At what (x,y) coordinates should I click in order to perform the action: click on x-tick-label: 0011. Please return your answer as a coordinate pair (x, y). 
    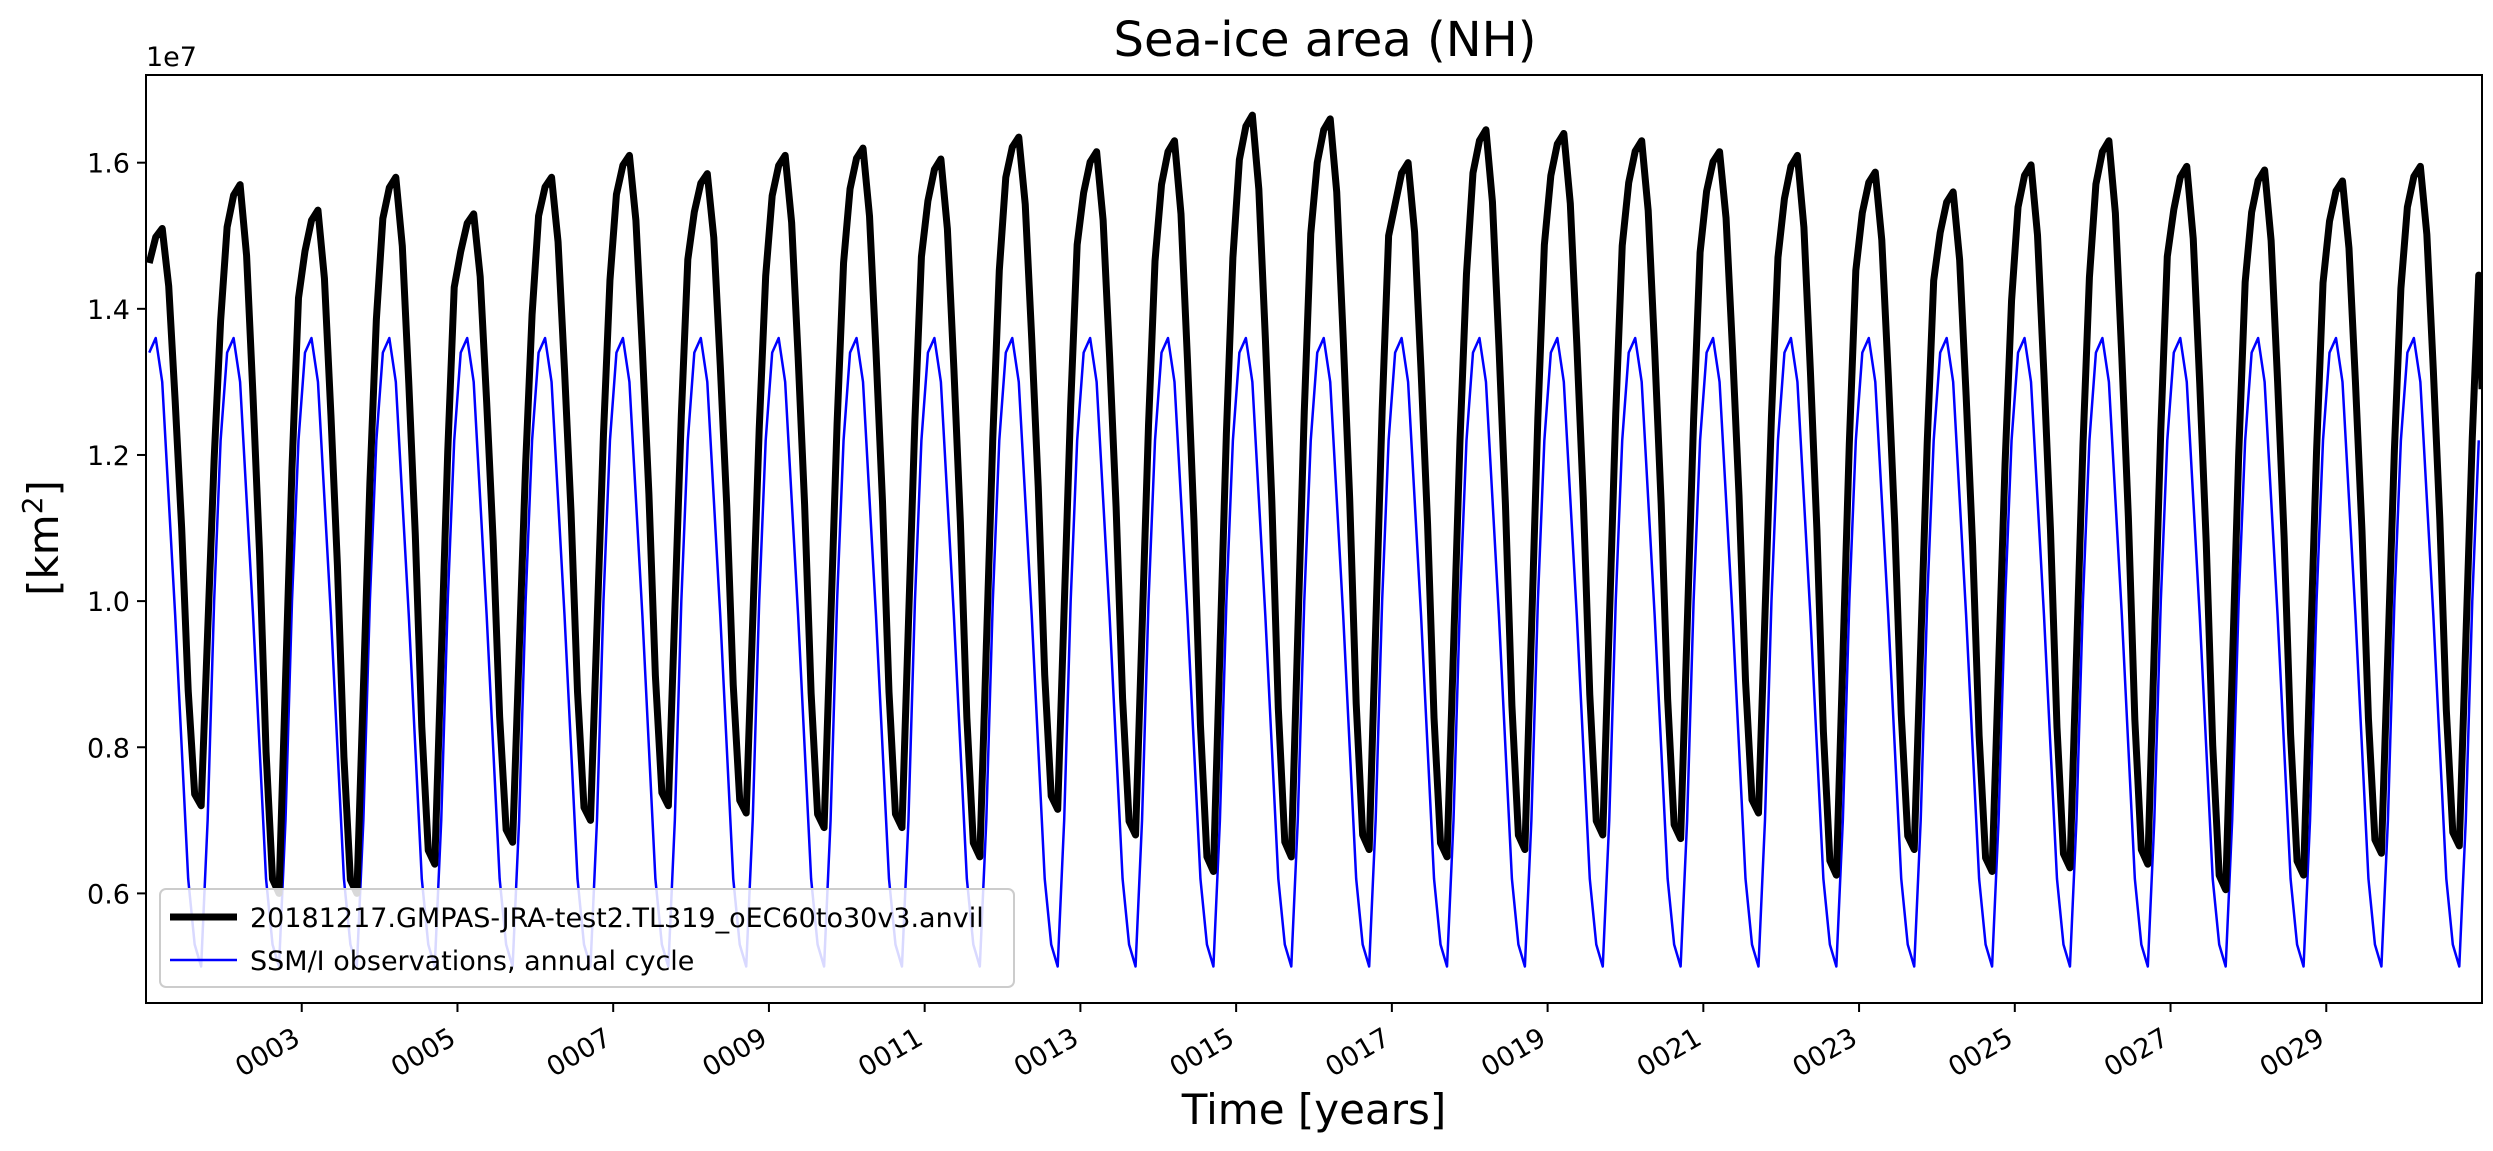
    Looking at the image, I should click on (890, 1052).